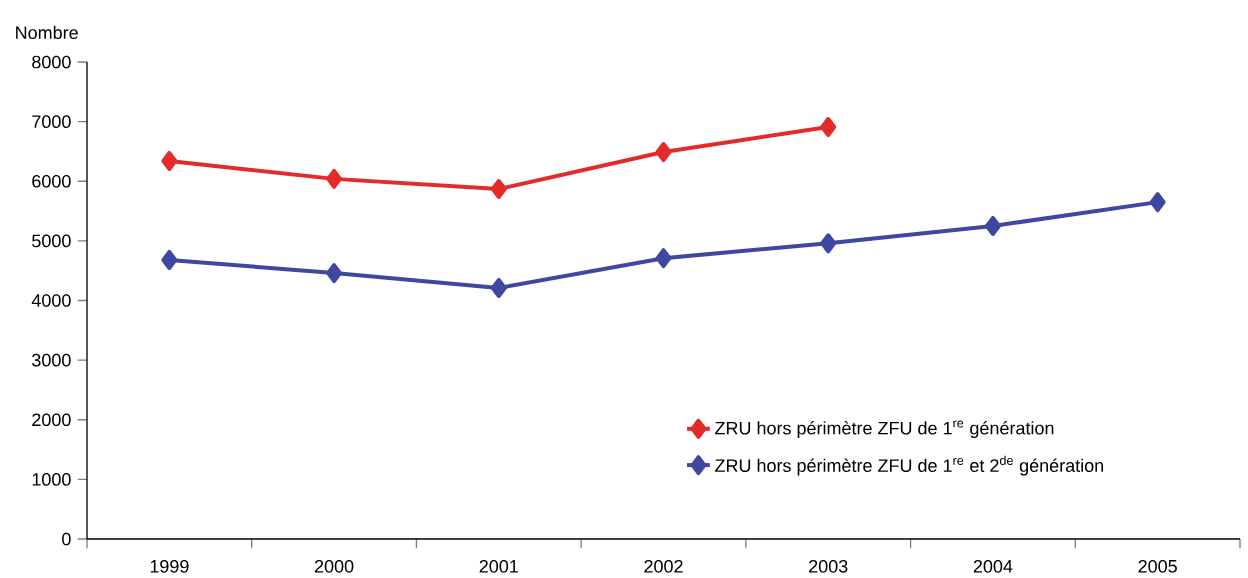  I want to click on x-tick-label: 1999, so click(169, 566).